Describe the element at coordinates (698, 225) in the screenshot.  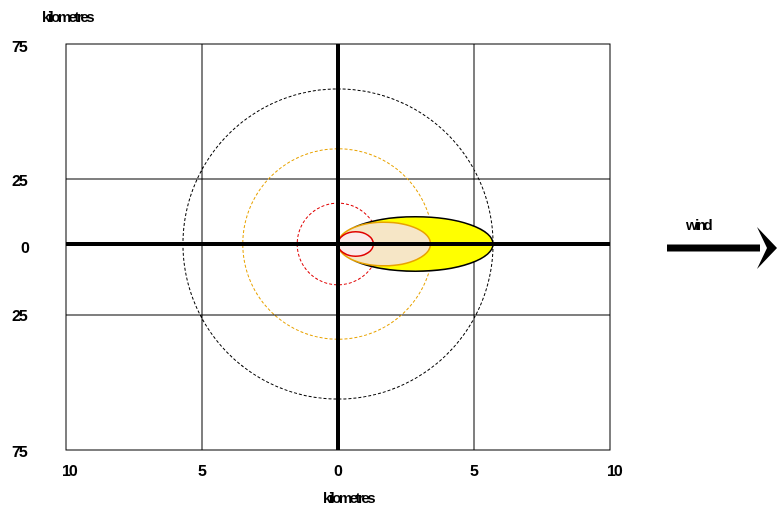
I see `wind-label: wind` at that location.